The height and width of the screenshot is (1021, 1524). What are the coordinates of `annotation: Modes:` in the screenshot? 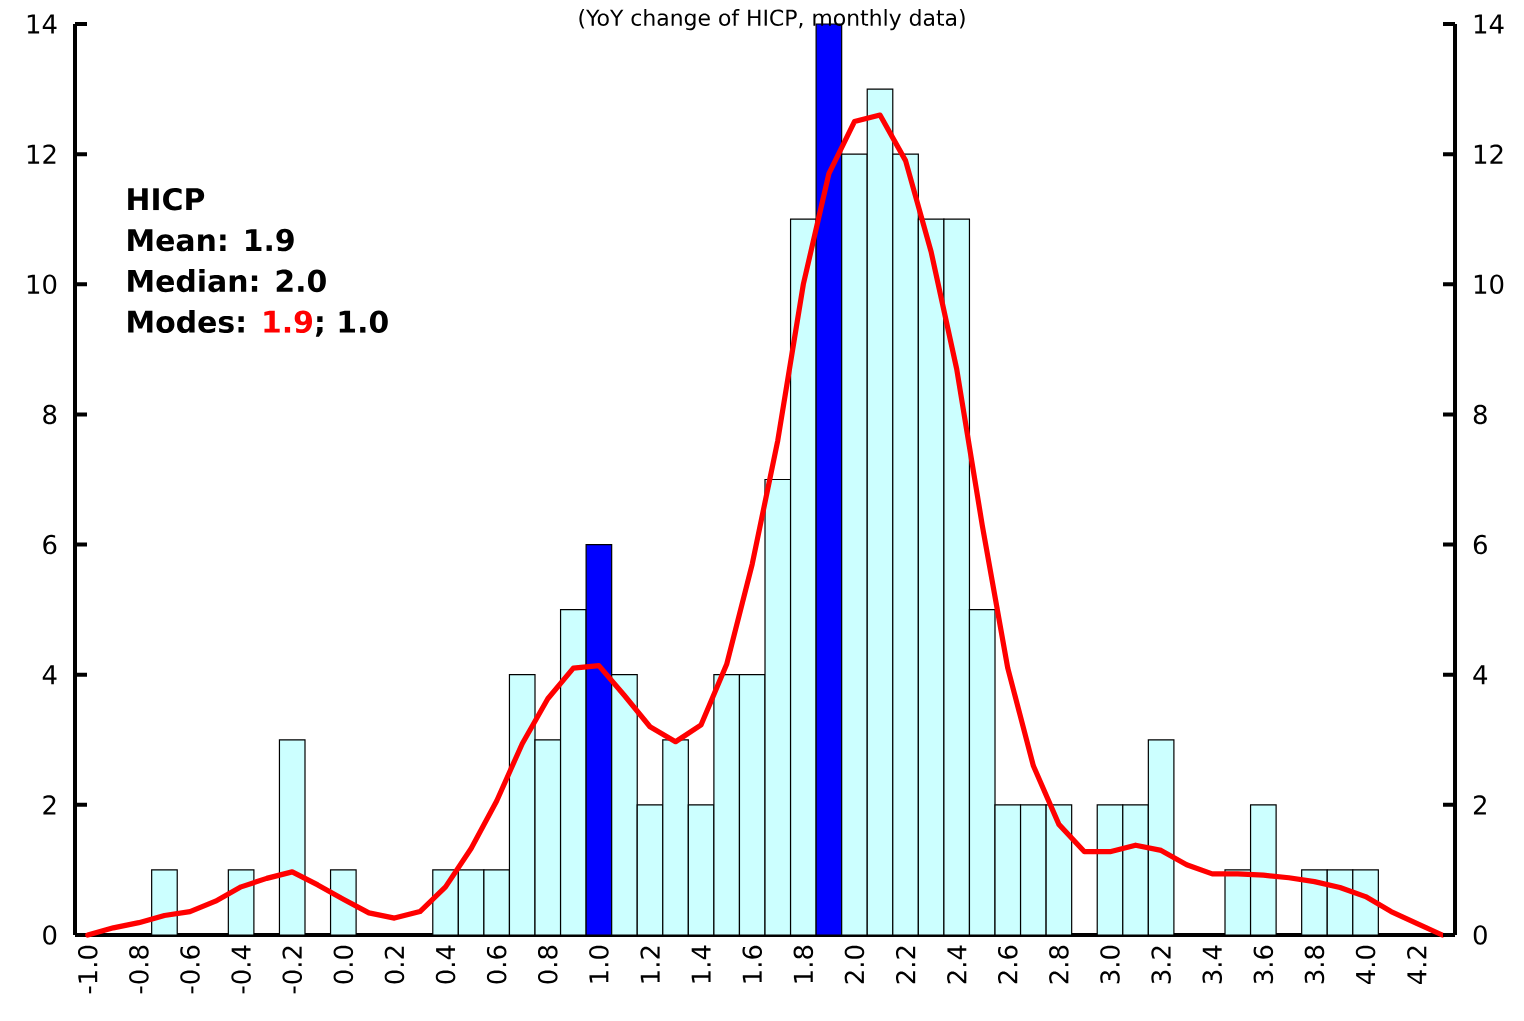 It's located at (186, 321).